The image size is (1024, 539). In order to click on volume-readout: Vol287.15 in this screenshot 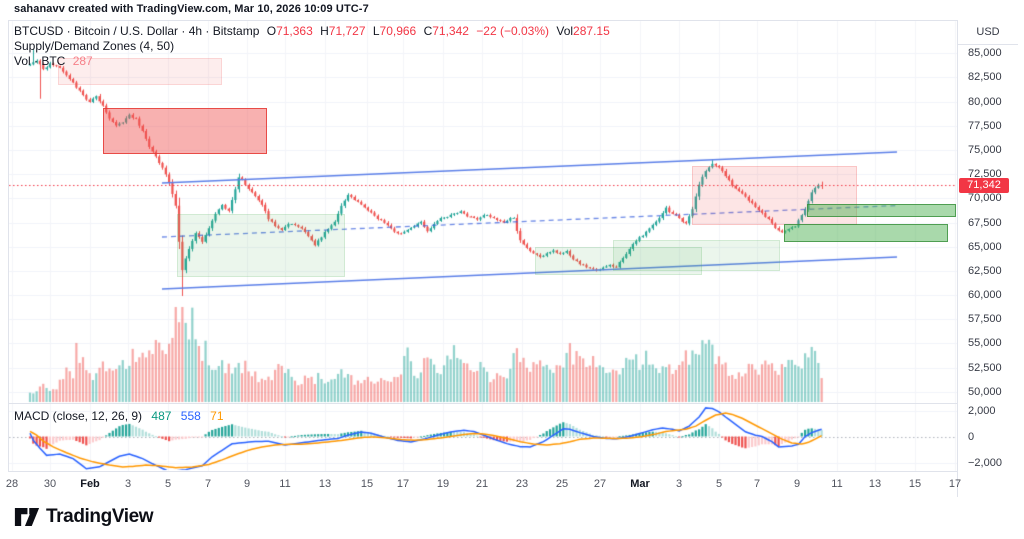, I will do `click(583, 31)`.